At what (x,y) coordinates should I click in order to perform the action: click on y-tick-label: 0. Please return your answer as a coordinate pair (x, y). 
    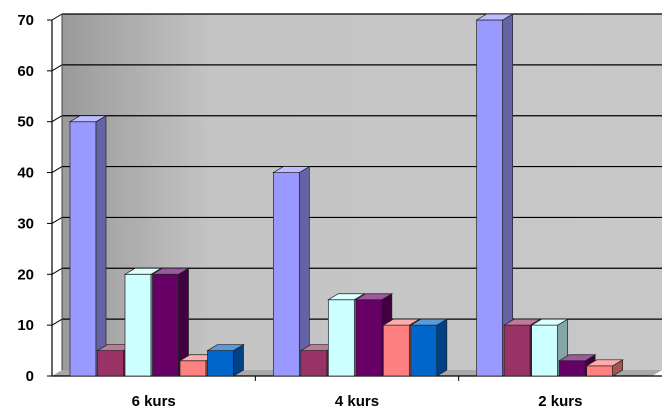
    Looking at the image, I should click on (30, 376).